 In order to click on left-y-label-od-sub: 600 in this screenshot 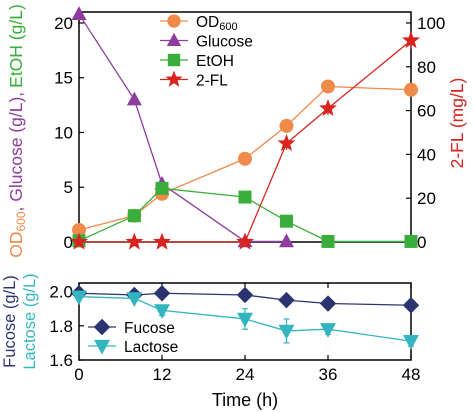, I will do `click(21, 221)`.